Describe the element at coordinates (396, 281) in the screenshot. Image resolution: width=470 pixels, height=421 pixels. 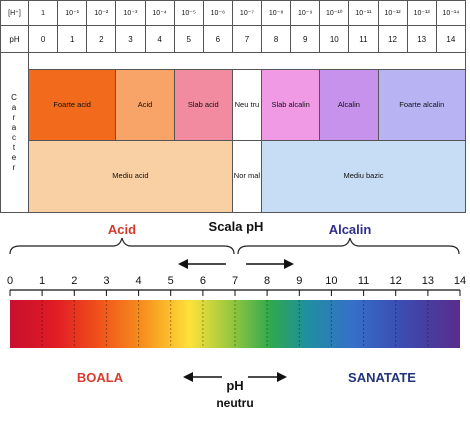
I see `scale-number: 12` at that location.